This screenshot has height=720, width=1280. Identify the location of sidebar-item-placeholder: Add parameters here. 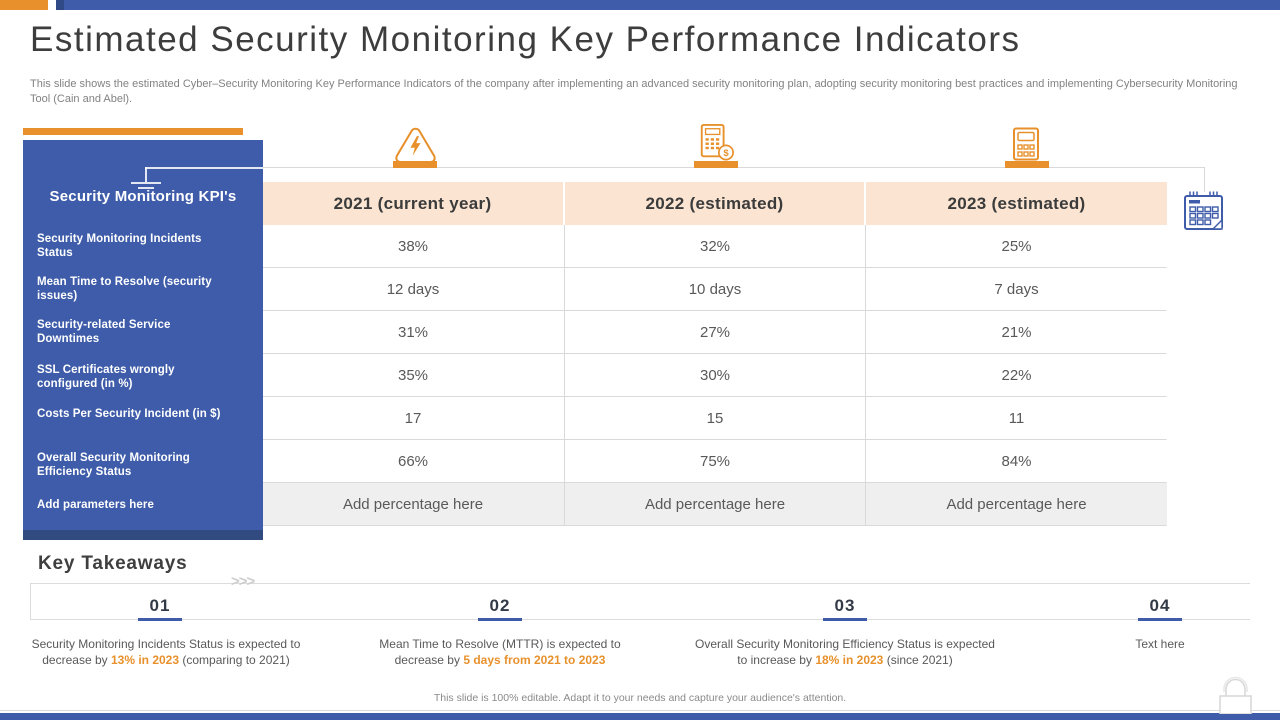
(95, 505).